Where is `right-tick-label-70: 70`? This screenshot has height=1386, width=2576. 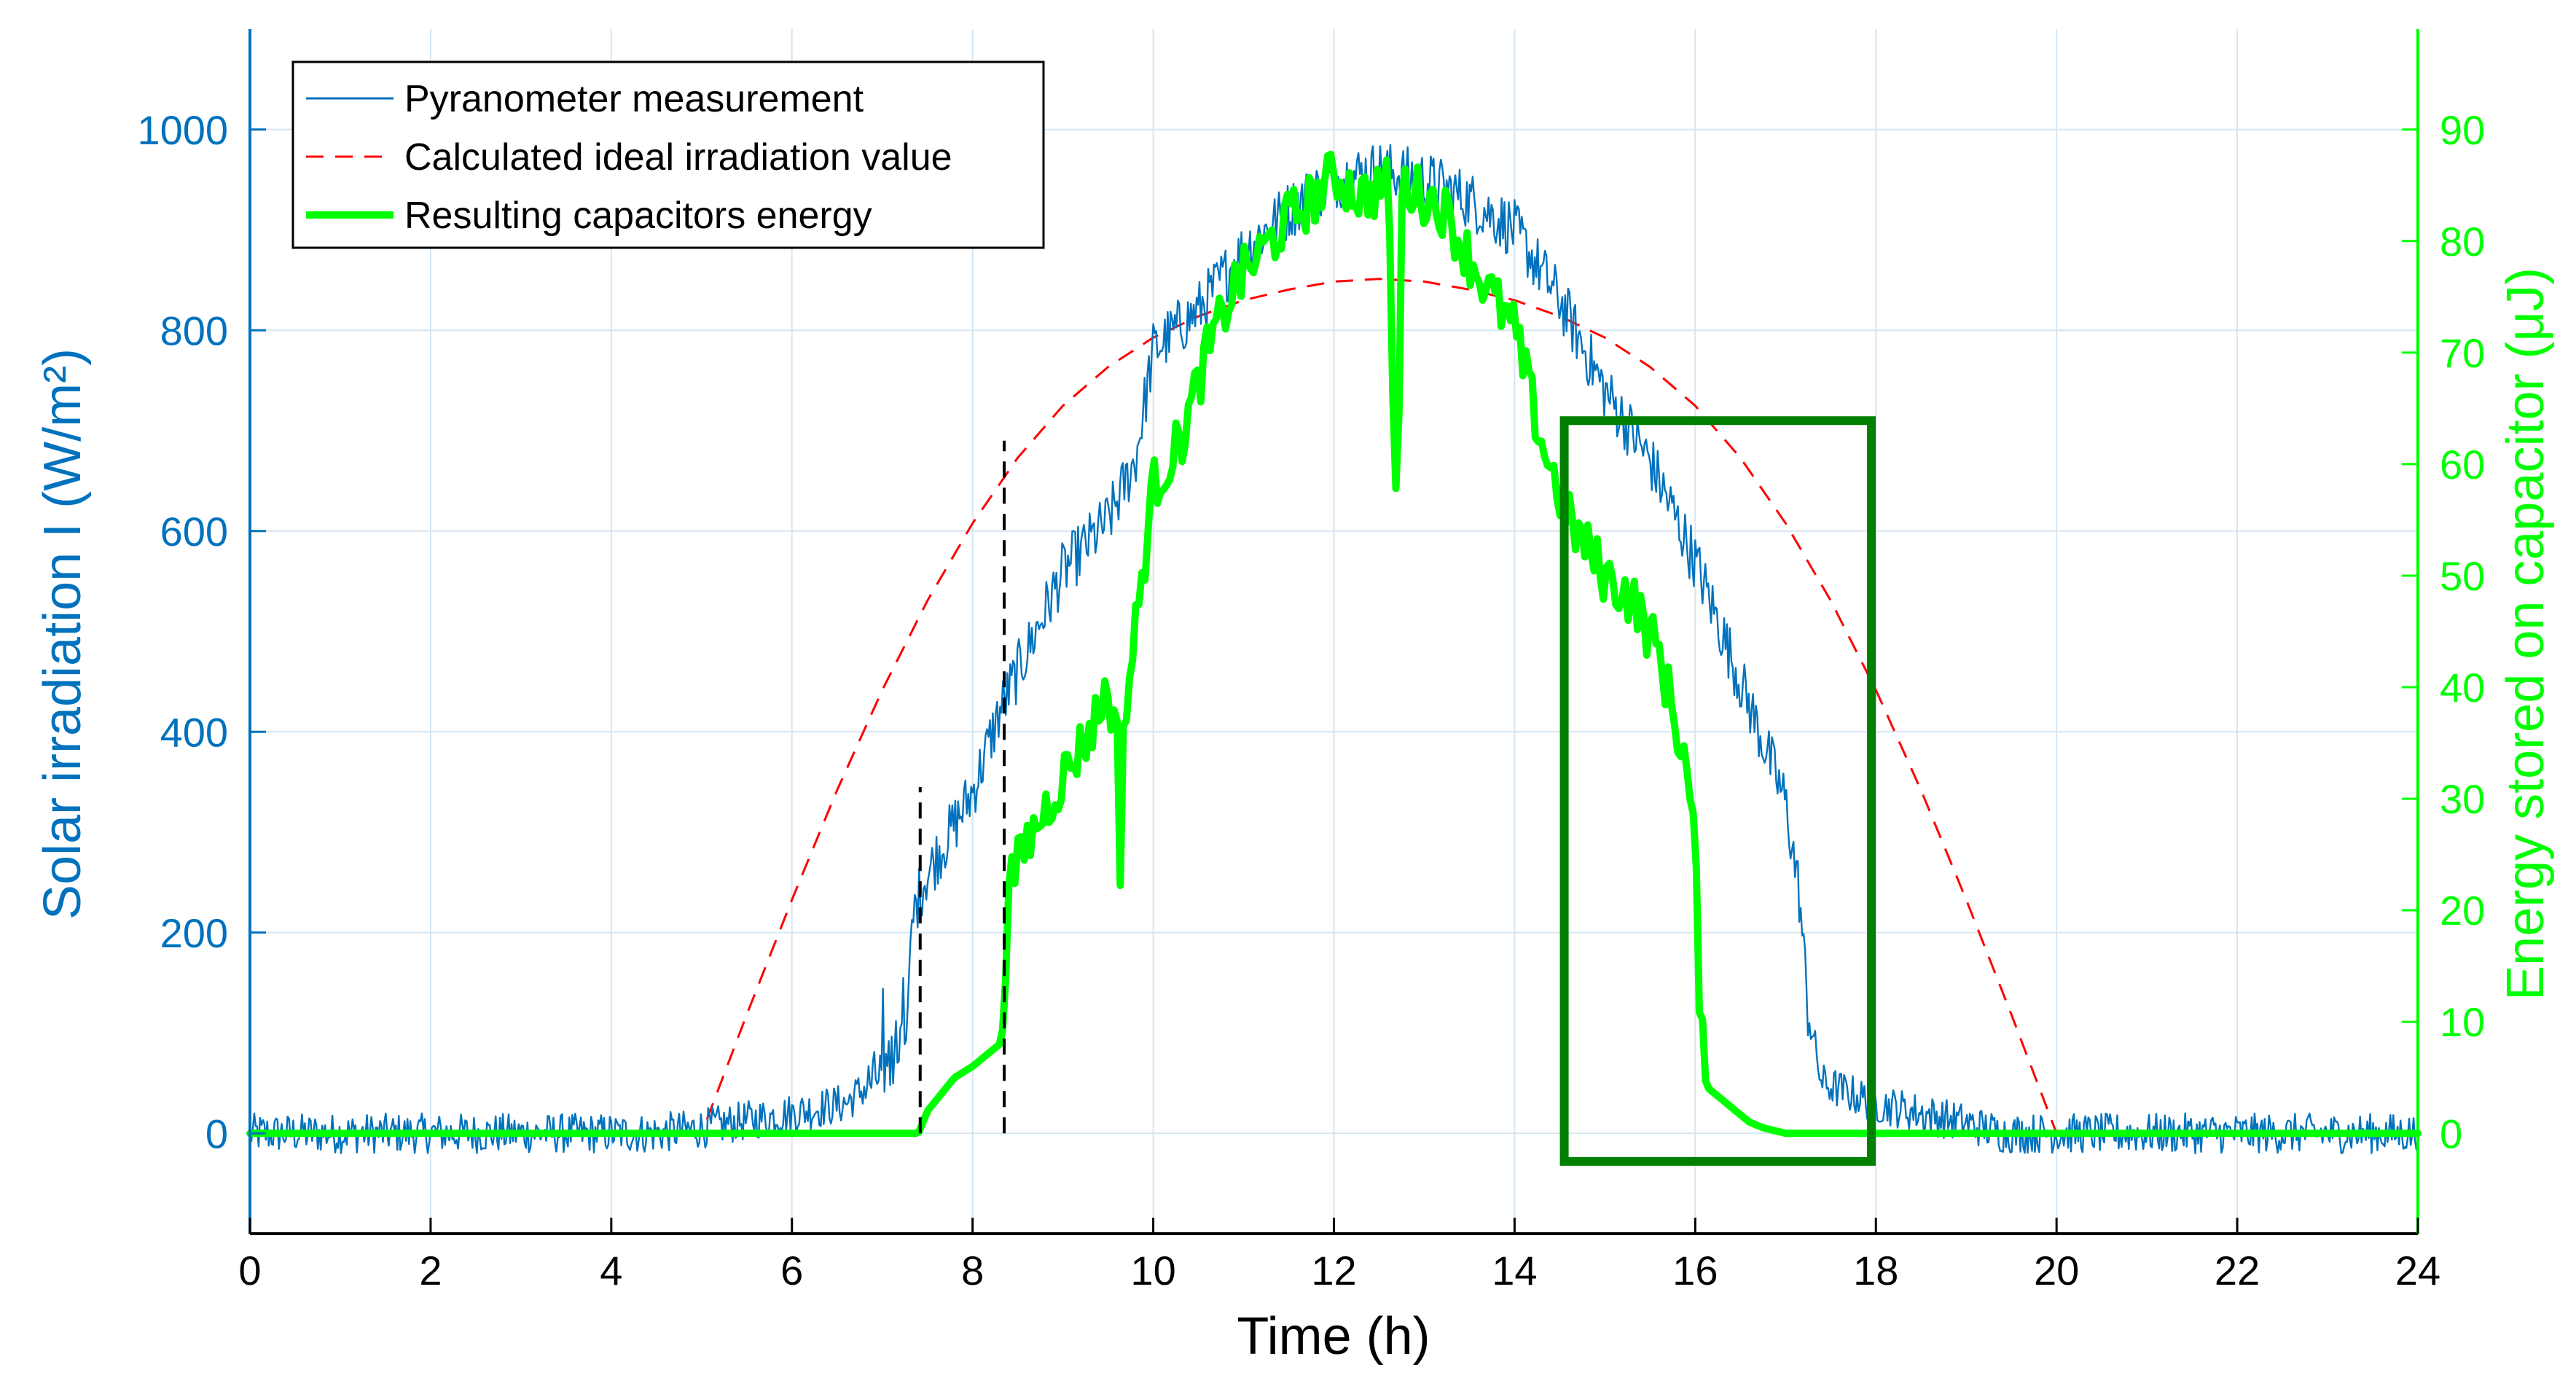 right-tick-label-70: 70 is located at coordinates (2462, 353).